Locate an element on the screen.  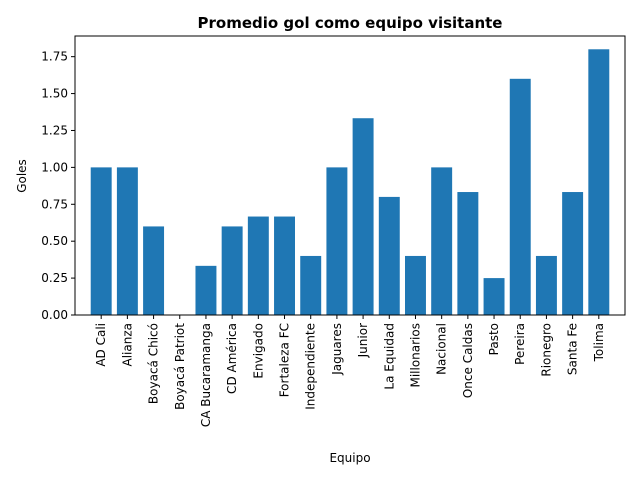
x-tick-label-3: Boyacá Patriot is located at coordinates (180, 366).